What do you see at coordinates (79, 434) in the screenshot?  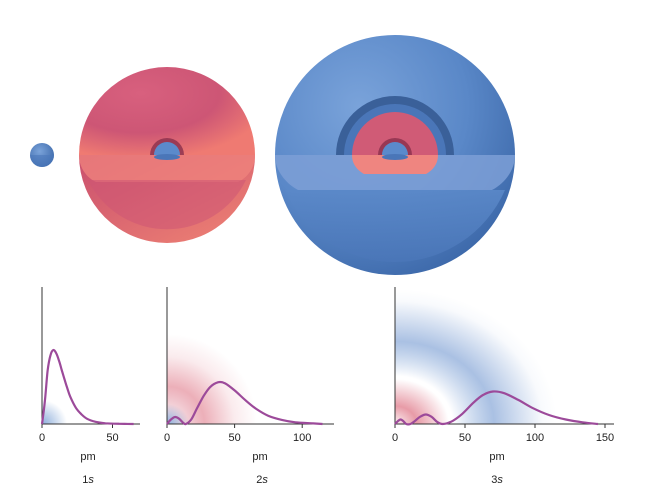 I see `x-ticks-1s: 0 50` at bounding box center [79, 434].